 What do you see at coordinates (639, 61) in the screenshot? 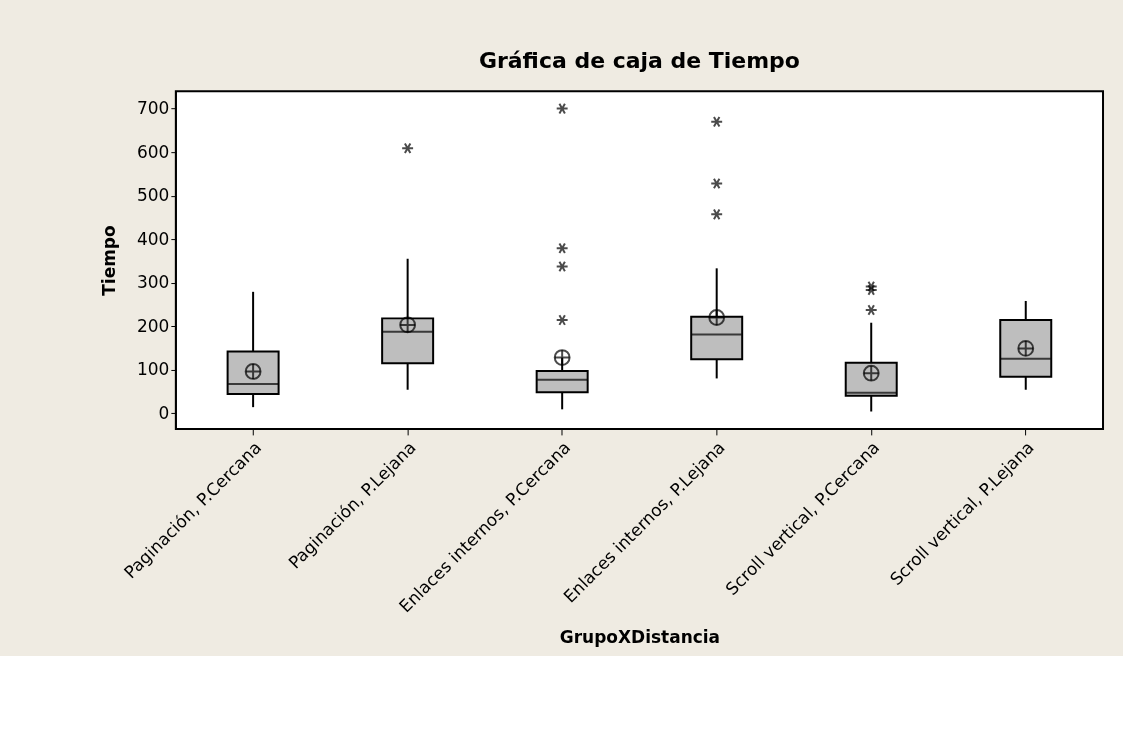
I see `chart-title: Gráfica de caja de Tiempo` at bounding box center [639, 61].